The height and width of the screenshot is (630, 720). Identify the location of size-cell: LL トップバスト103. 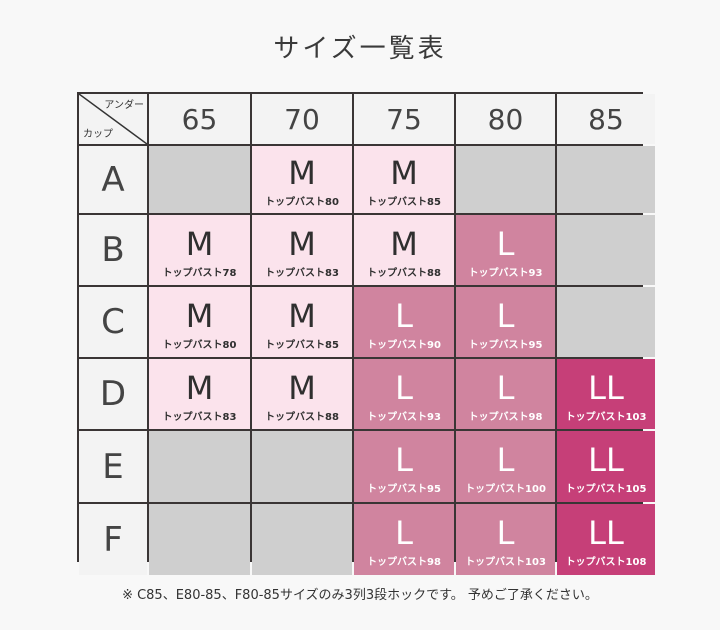
(606, 394).